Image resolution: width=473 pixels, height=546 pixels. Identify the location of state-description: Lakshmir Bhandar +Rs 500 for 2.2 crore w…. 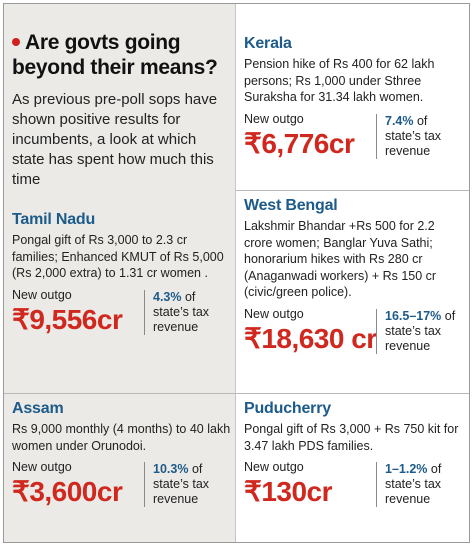
(340, 259).